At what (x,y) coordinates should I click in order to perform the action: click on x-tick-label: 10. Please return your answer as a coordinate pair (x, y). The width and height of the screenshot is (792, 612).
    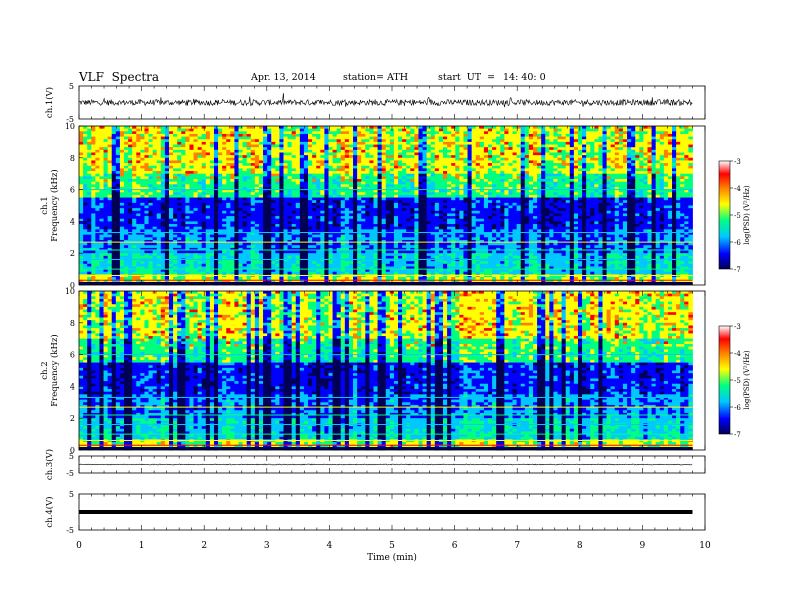
    Looking at the image, I should click on (705, 546).